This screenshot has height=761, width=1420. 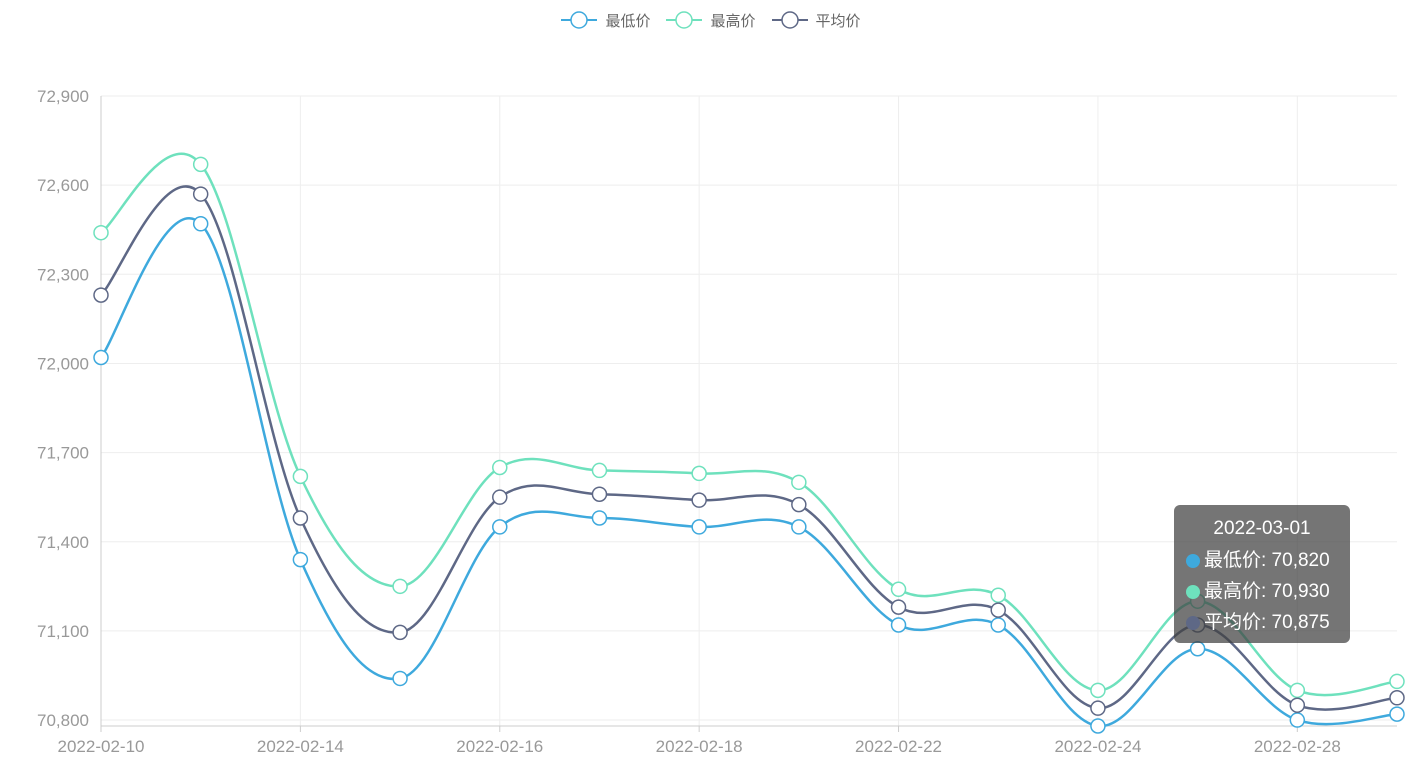 I want to click on legend-item-average: 平均价, so click(x=815, y=20).